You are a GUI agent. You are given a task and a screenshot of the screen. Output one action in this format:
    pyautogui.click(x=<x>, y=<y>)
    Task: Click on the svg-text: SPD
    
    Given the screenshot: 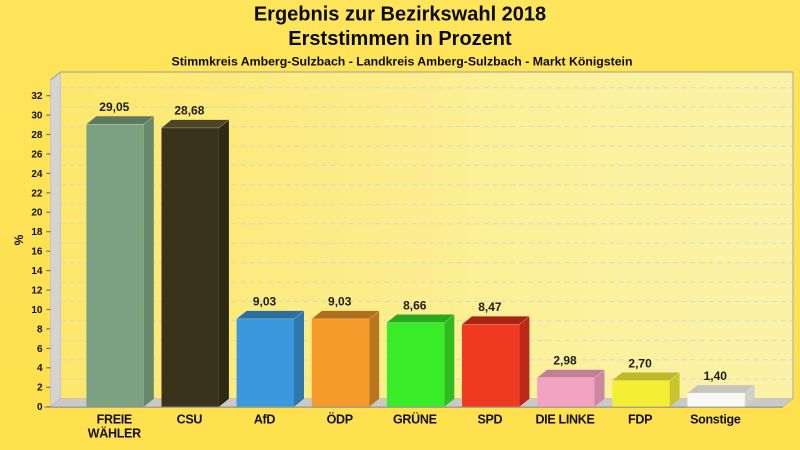 What is the action you would take?
    pyautogui.click(x=489, y=420)
    